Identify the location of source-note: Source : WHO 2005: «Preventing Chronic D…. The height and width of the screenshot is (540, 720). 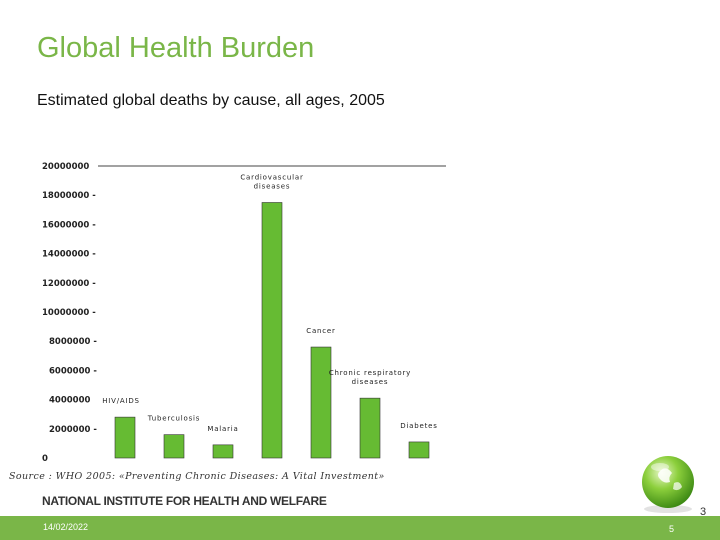
(197, 476).